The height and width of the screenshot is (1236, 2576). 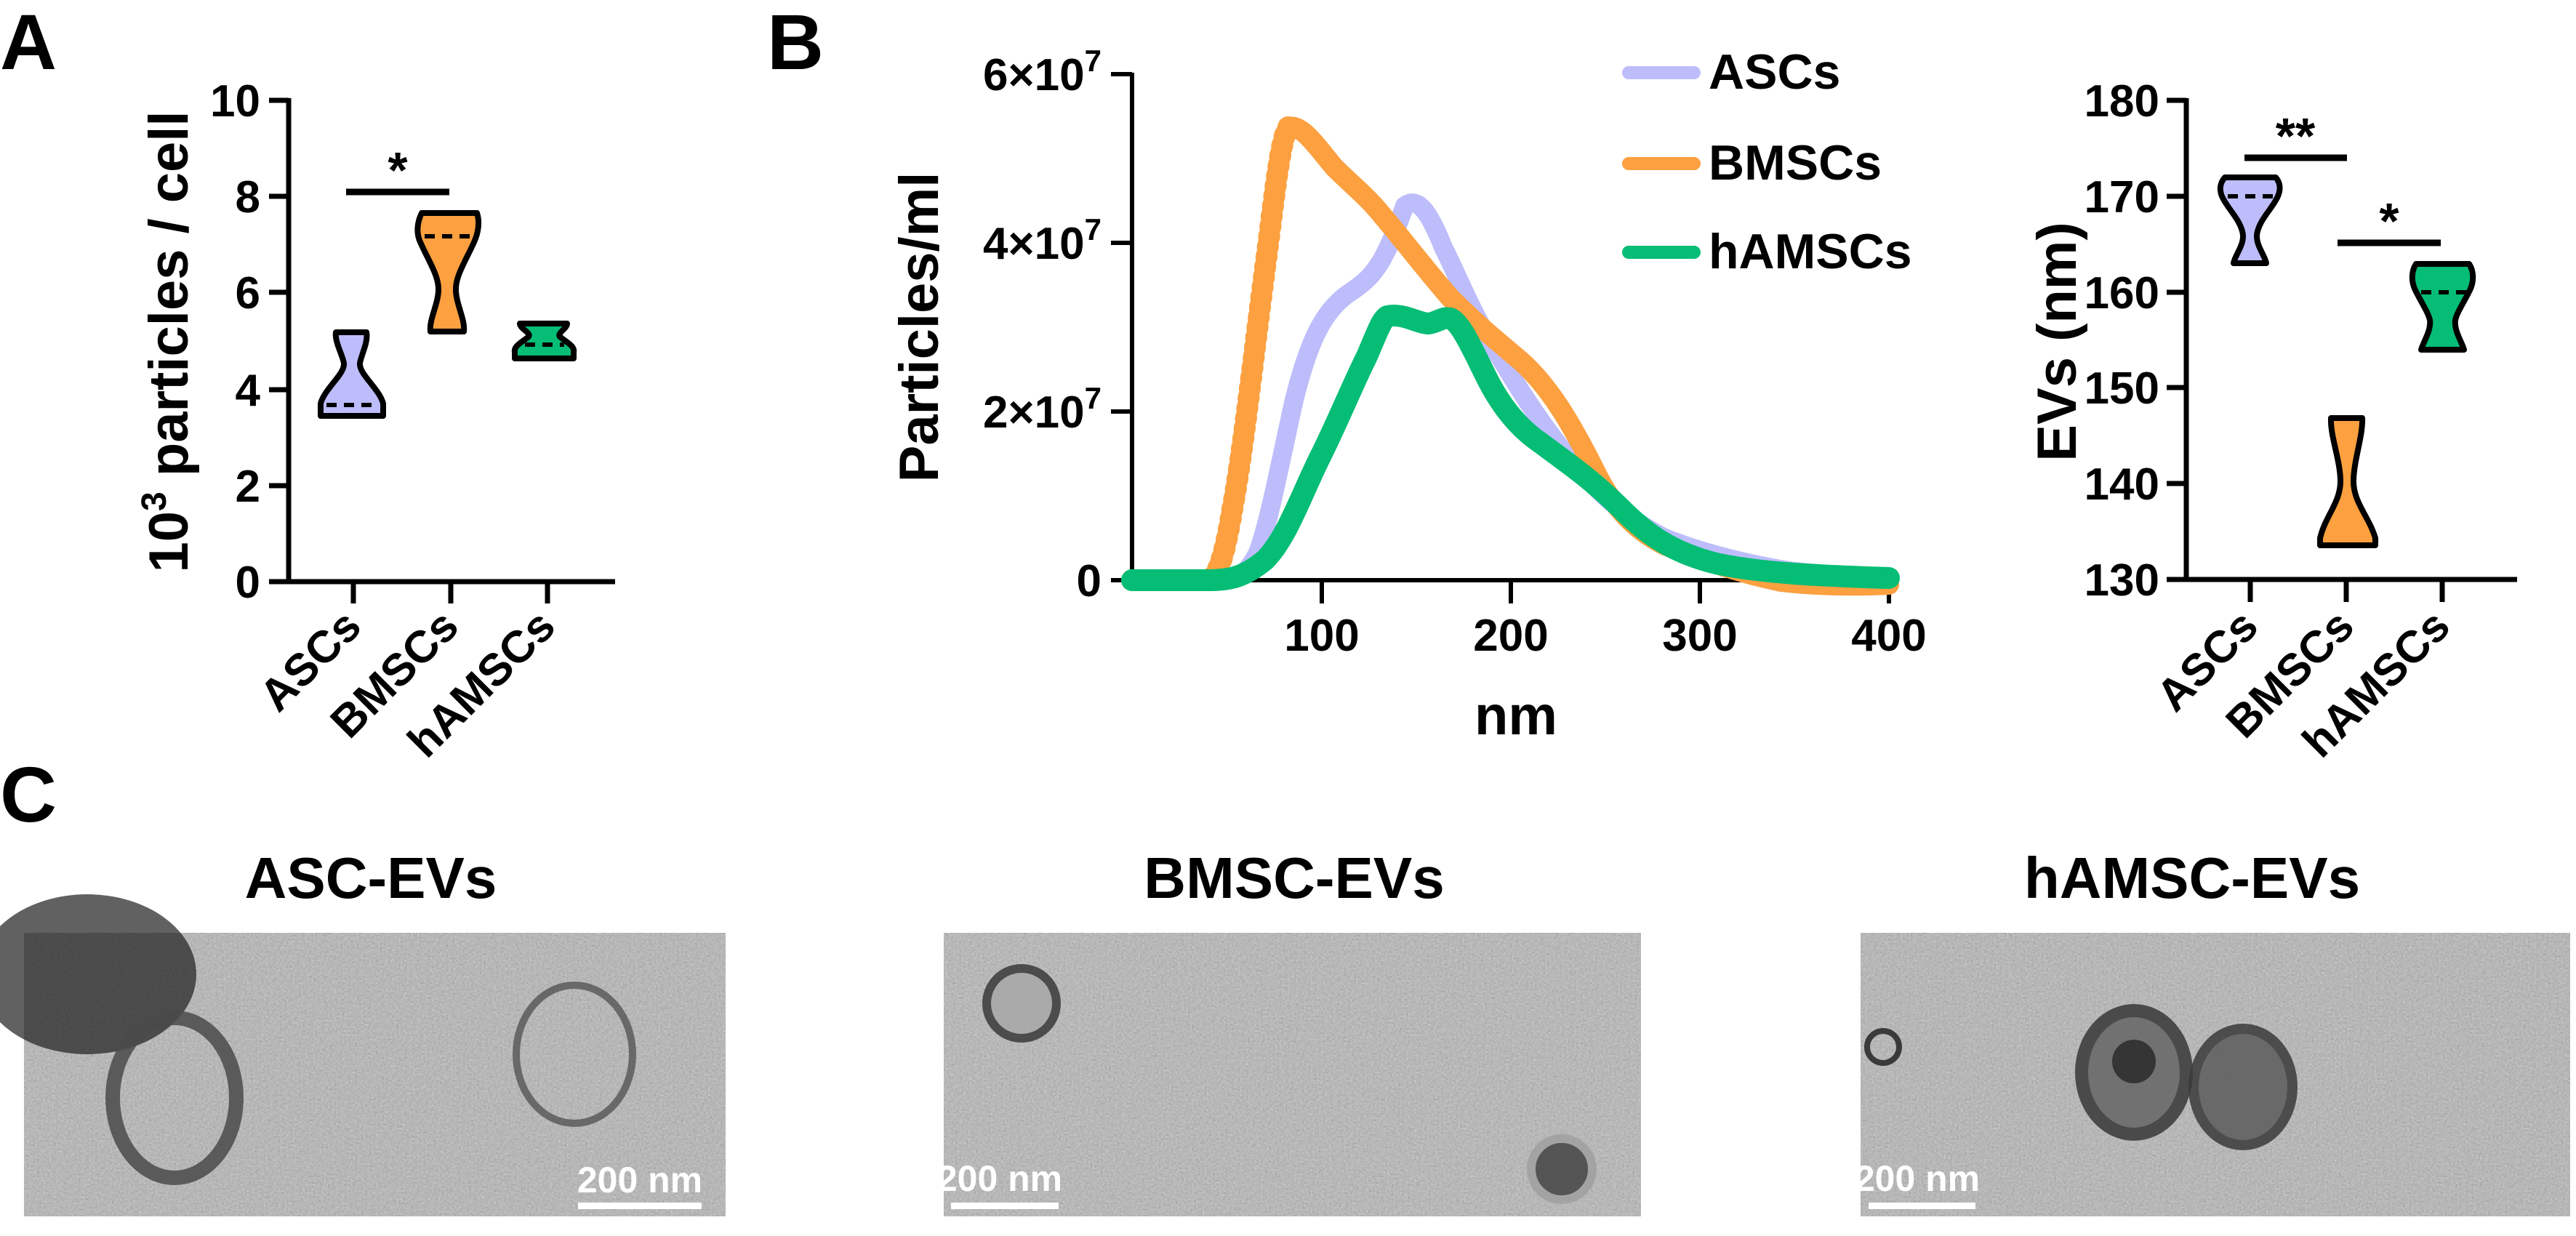 I want to click on panel-letter-c: C, so click(x=29, y=794).